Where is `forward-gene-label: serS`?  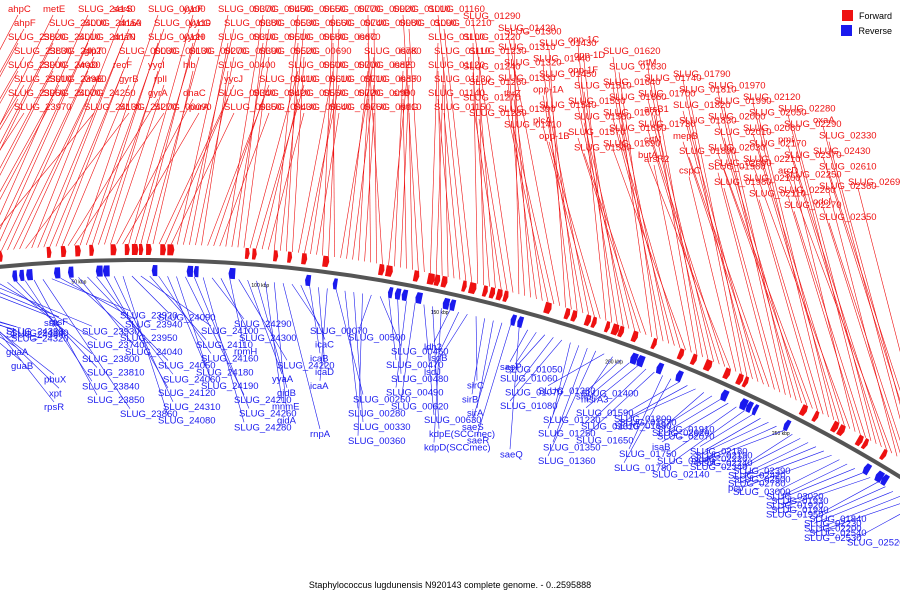
forward-gene-label: serS is located at coordinates (123, 9).